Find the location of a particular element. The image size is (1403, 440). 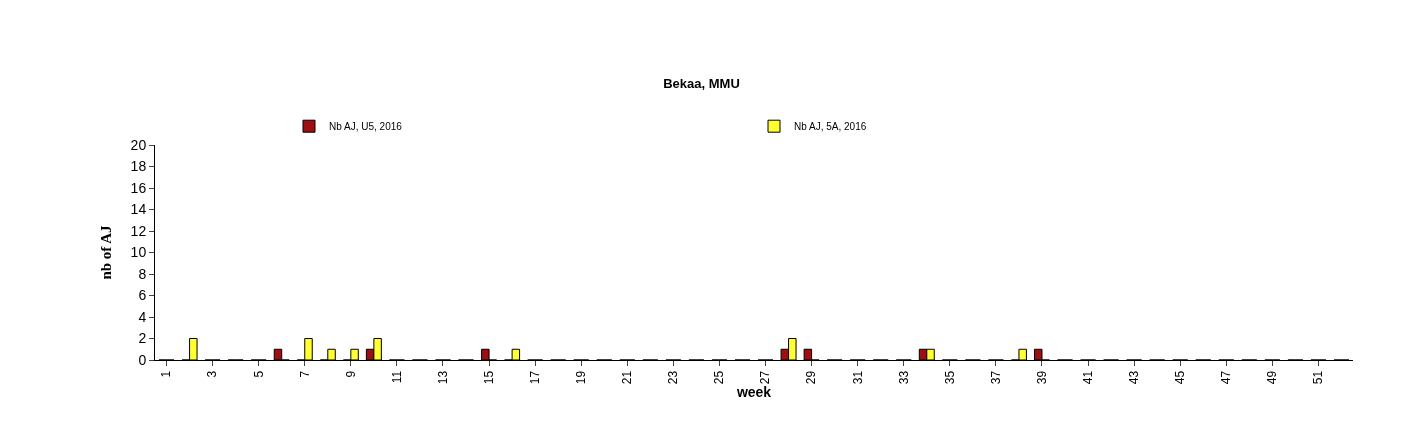

y-tick-label: 0 is located at coordinates (142, 359).